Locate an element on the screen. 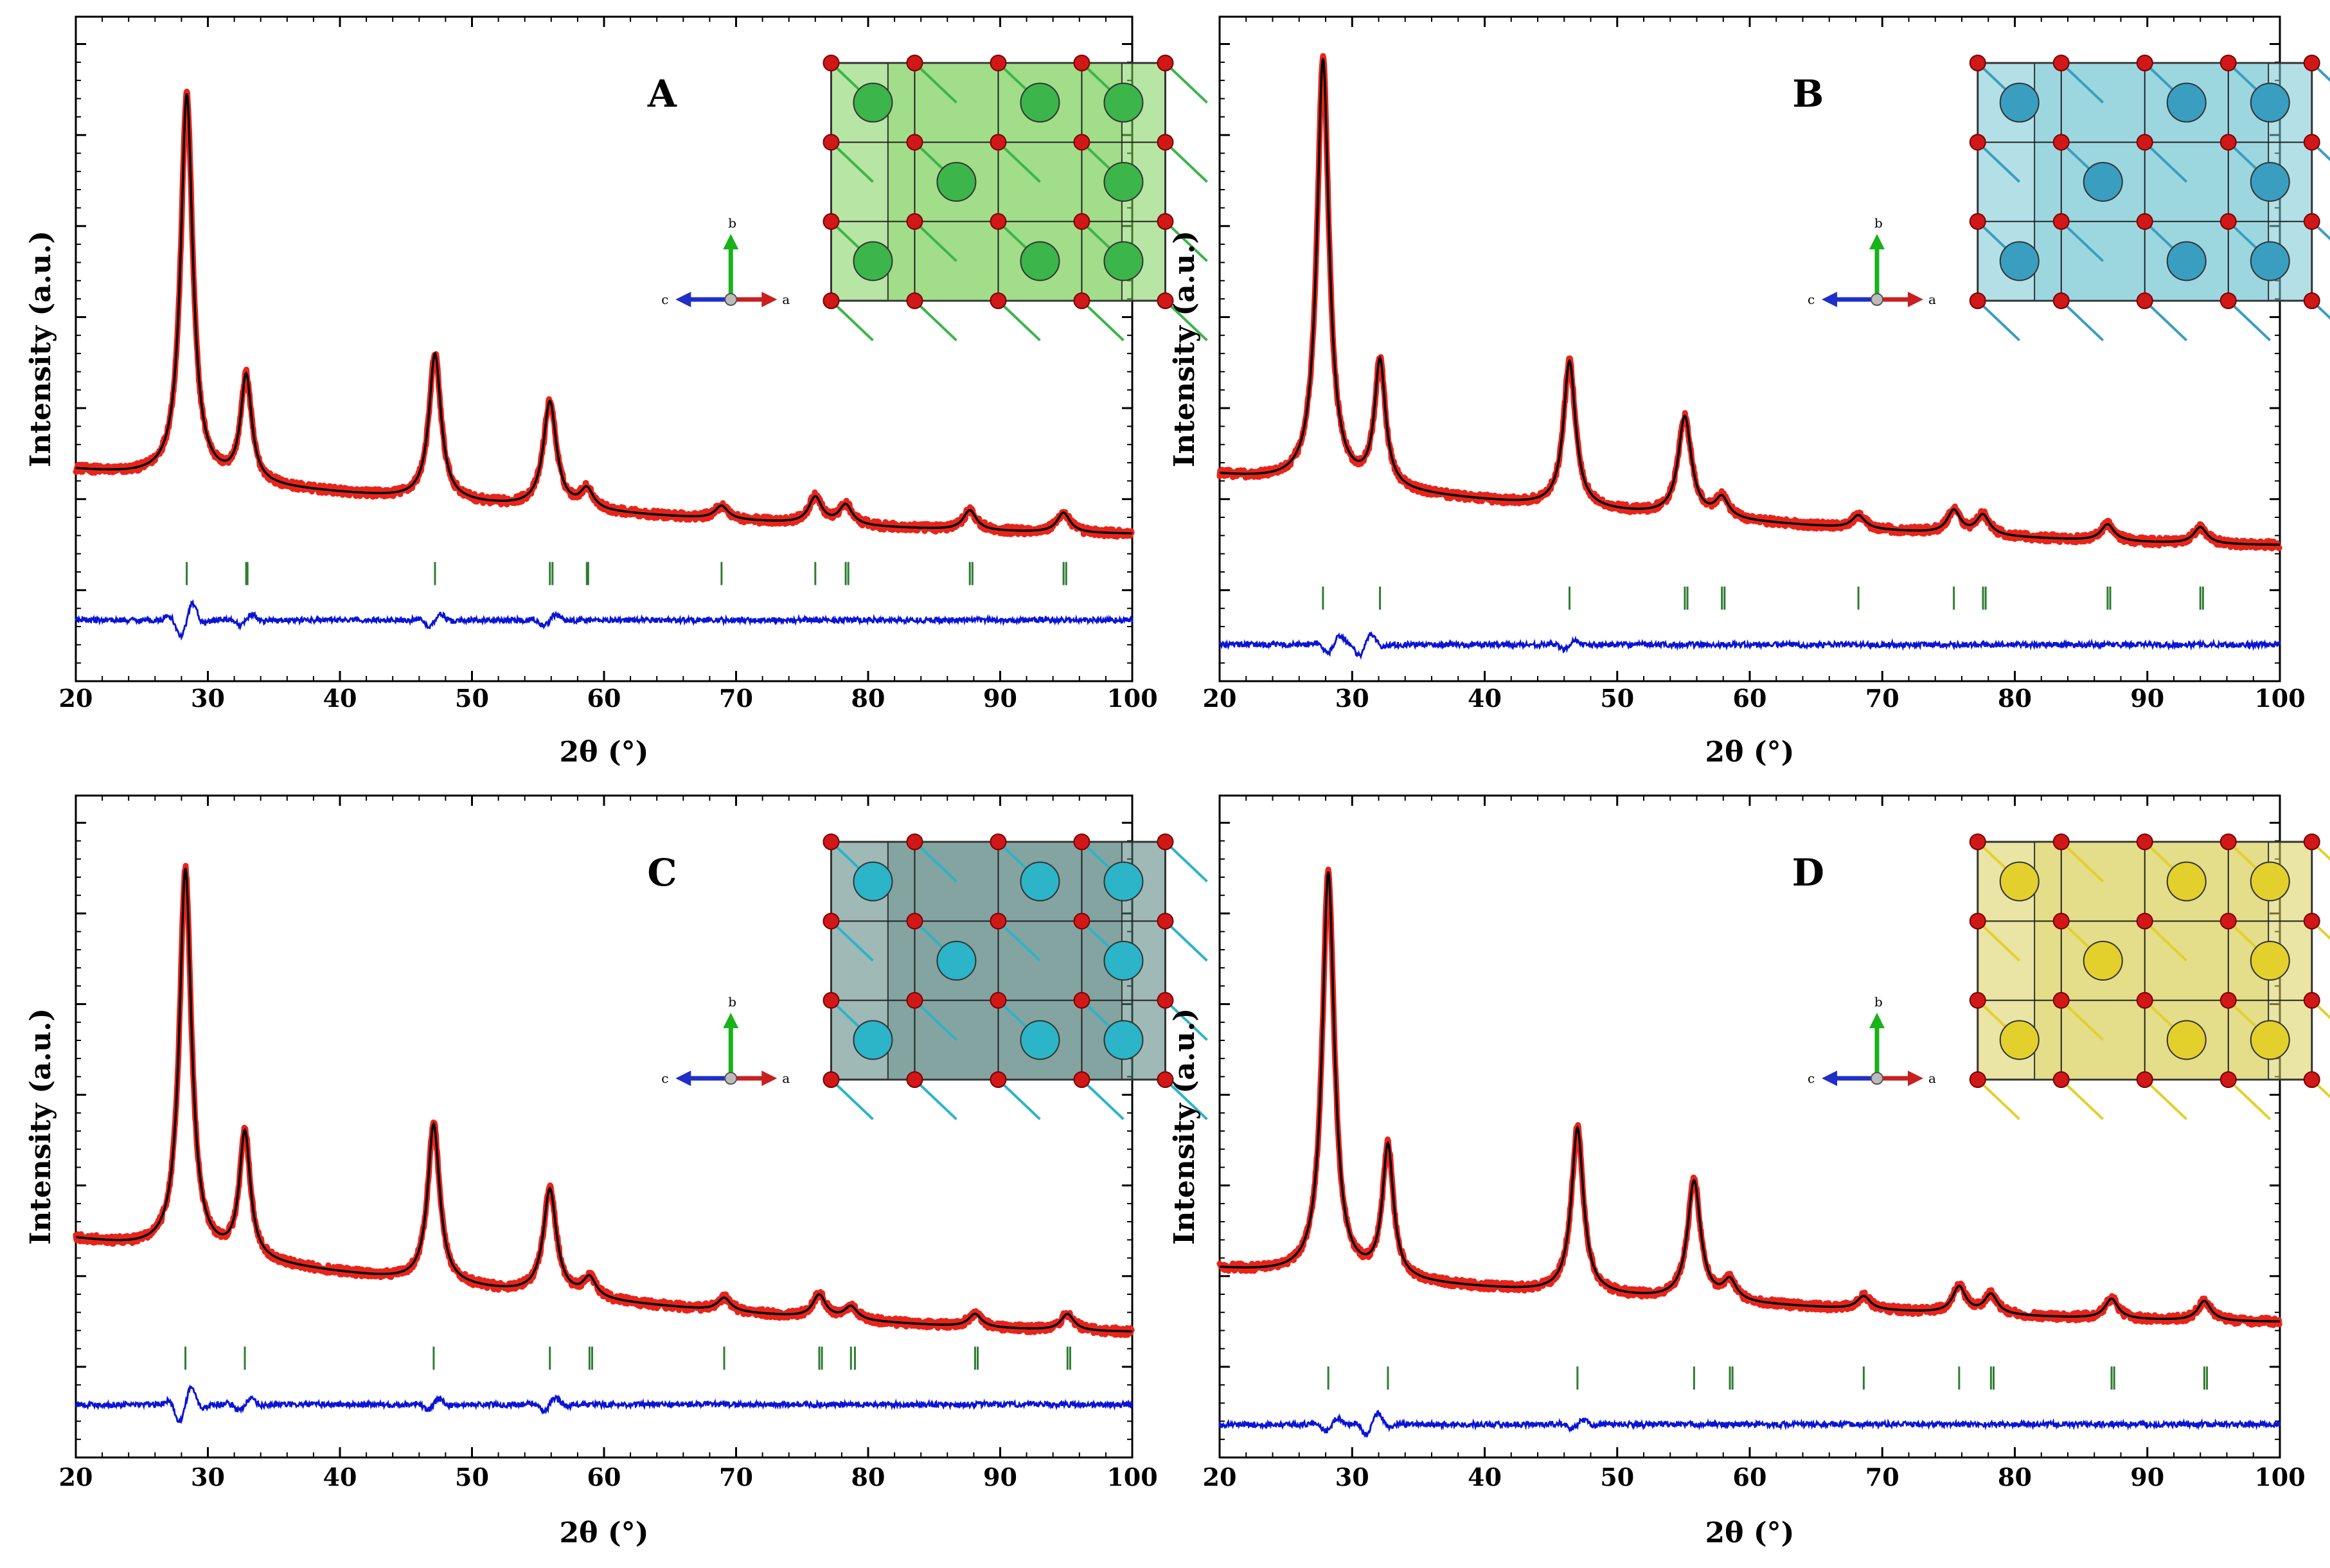 The height and width of the screenshot is (1568, 2330). unit-cell-polyhedra is located at coordinates (2152, 960).